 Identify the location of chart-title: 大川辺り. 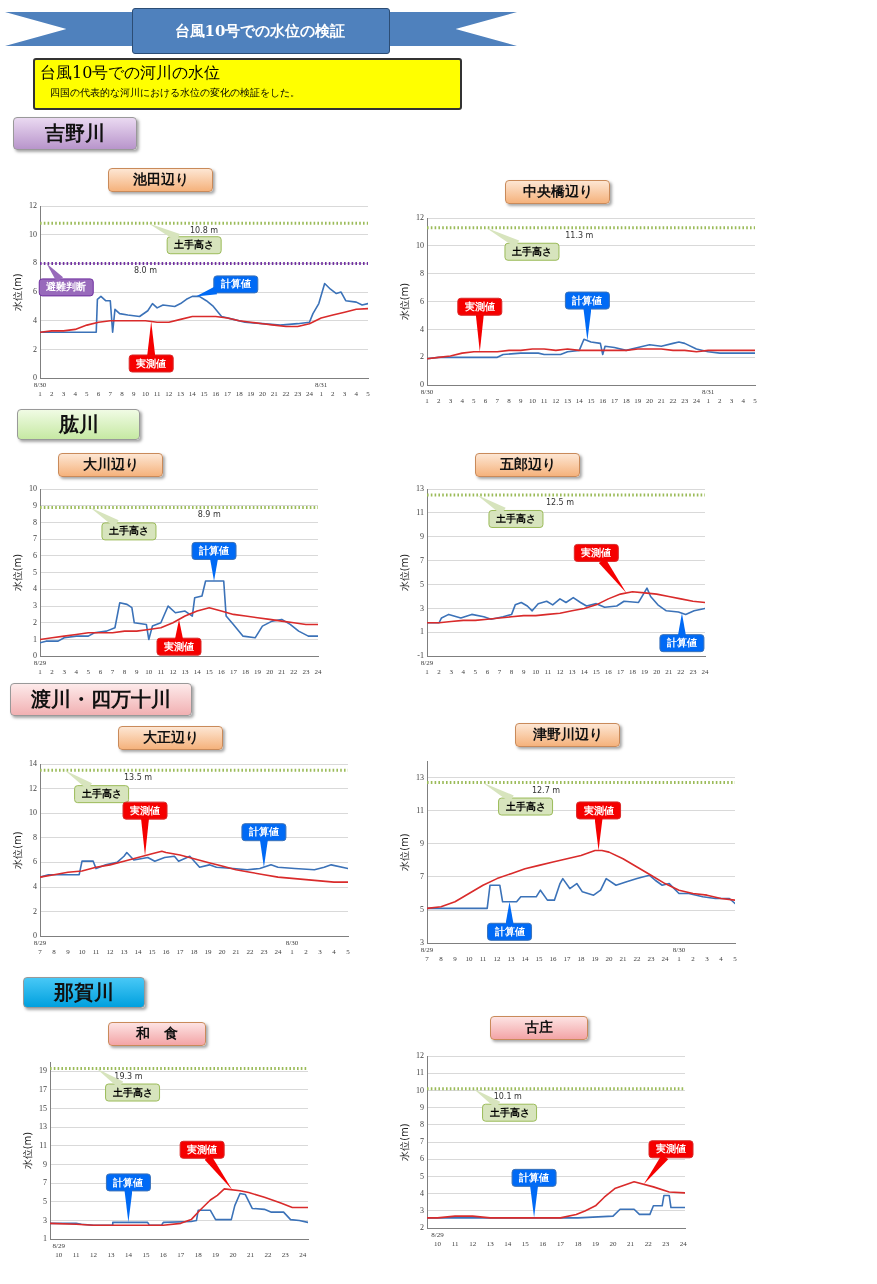
(110, 465).